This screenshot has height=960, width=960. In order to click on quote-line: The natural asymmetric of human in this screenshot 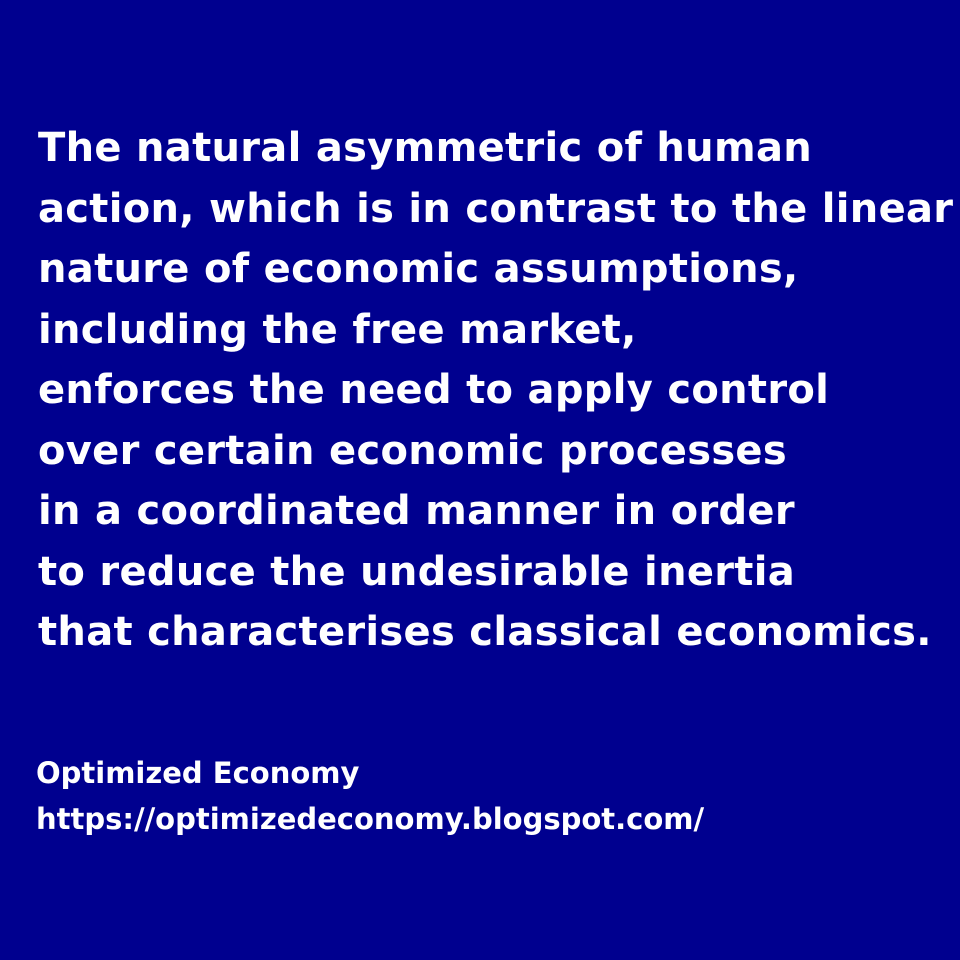, I will do `click(425, 148)`.